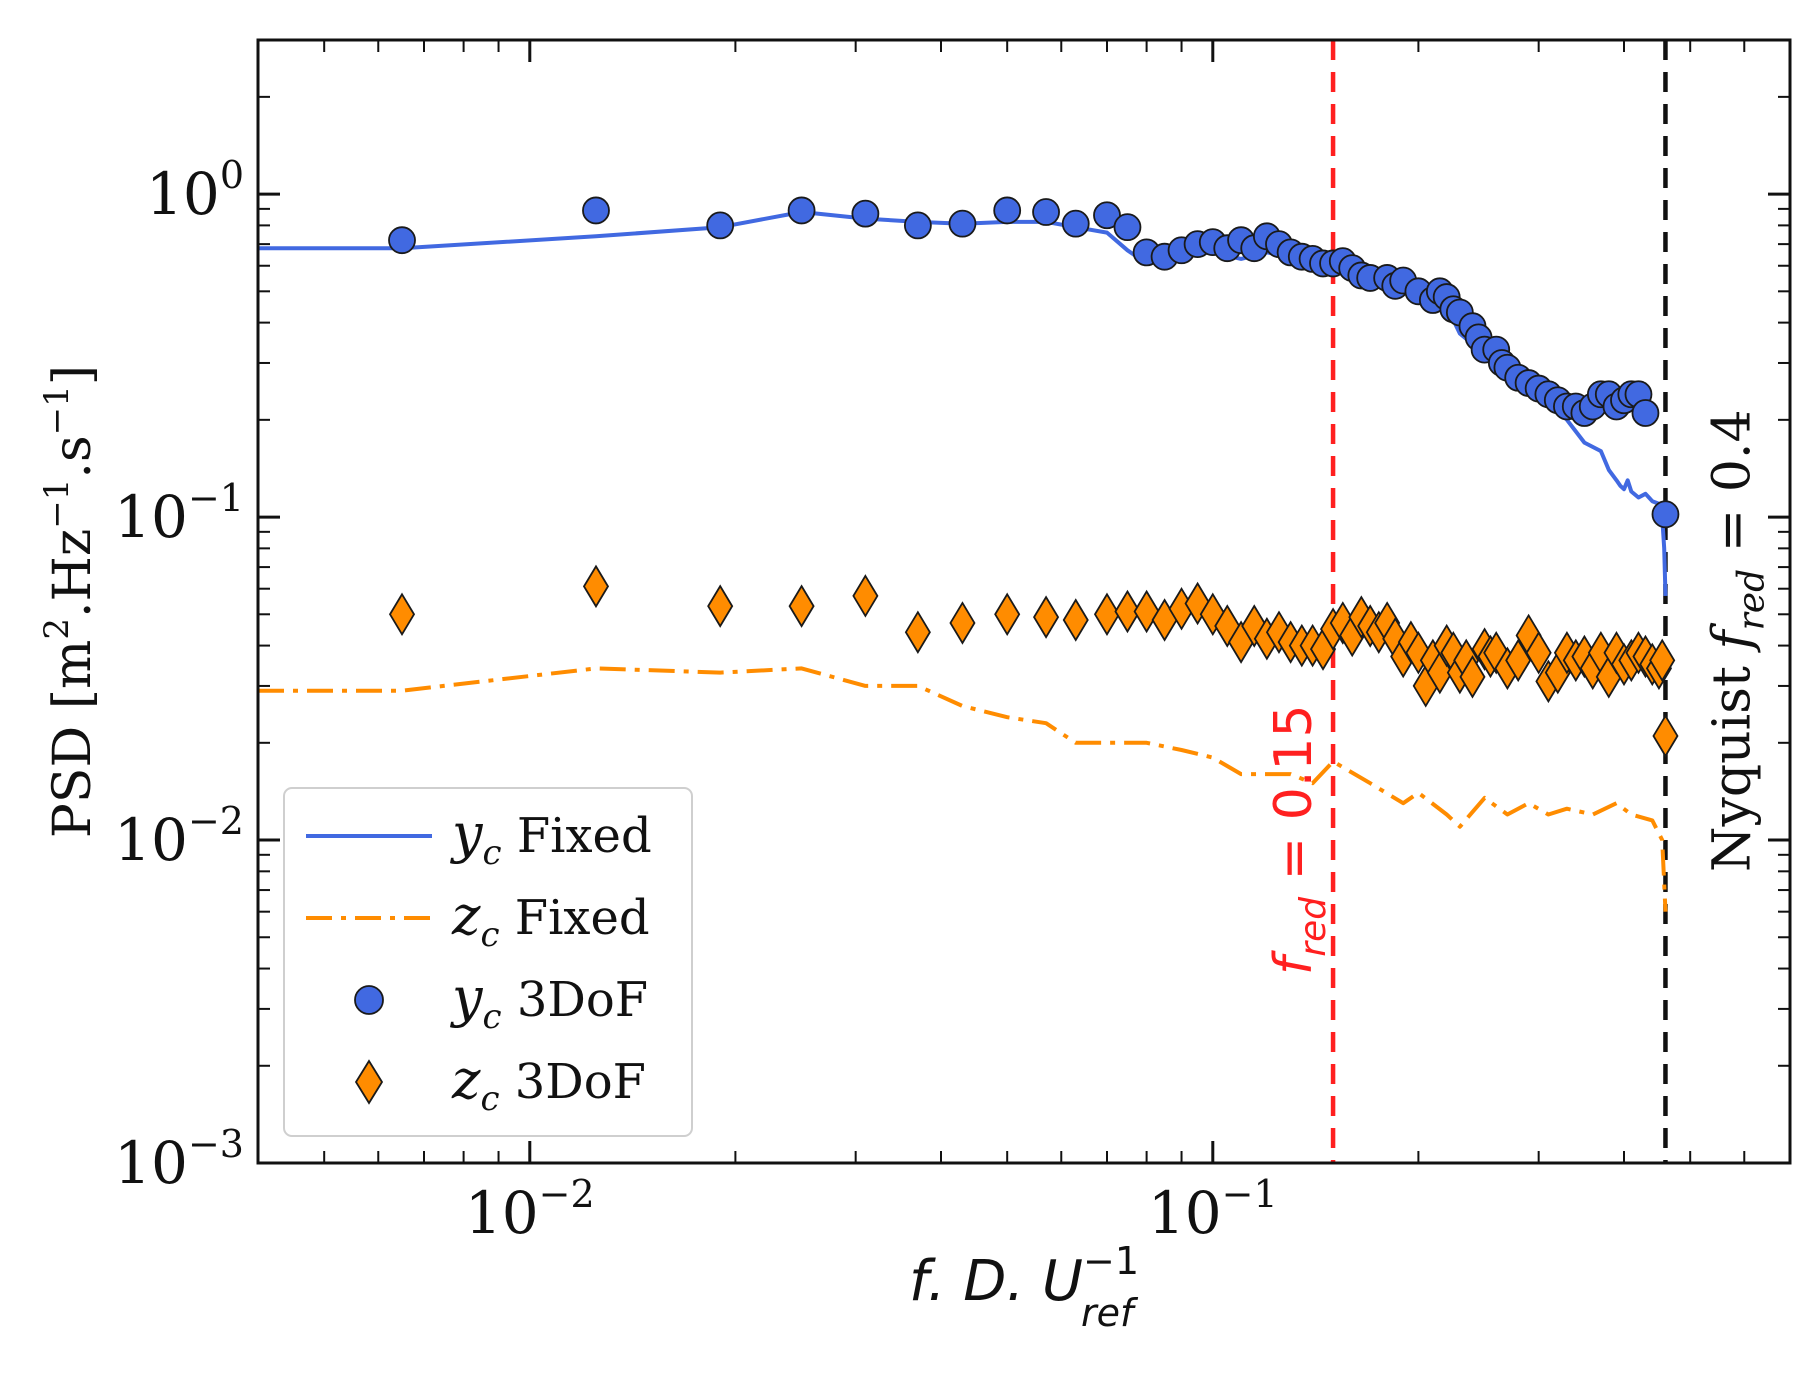 This screenshot has width=1819, height=1373. Describe the element at coordinates (502, 1213) in the screenshot. I see `xtick-label-base-0: 10` at that location.